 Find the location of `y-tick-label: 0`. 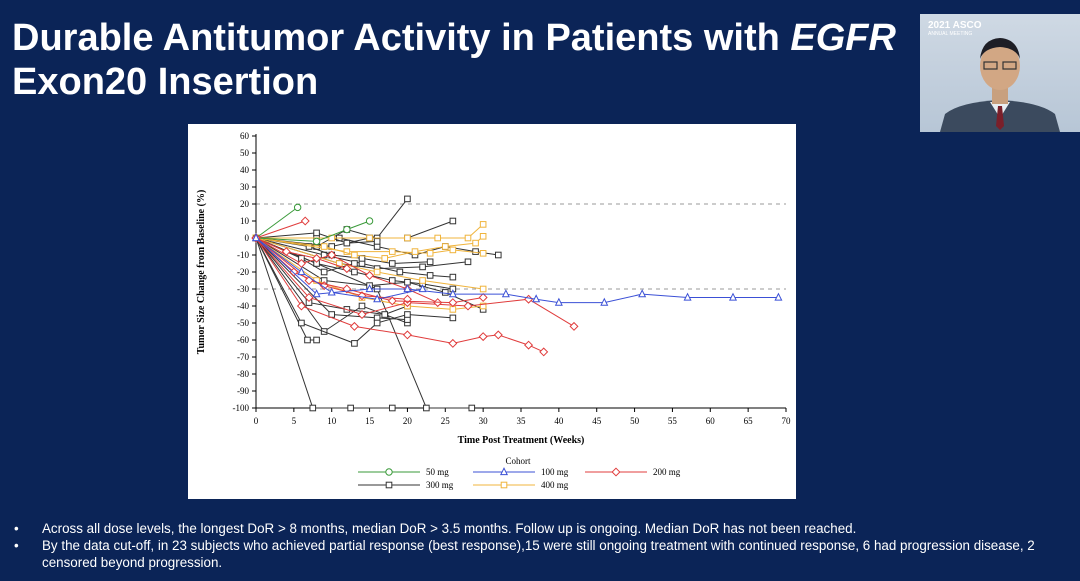

y-tick-label: 0 is located at coordinates (247, 238).